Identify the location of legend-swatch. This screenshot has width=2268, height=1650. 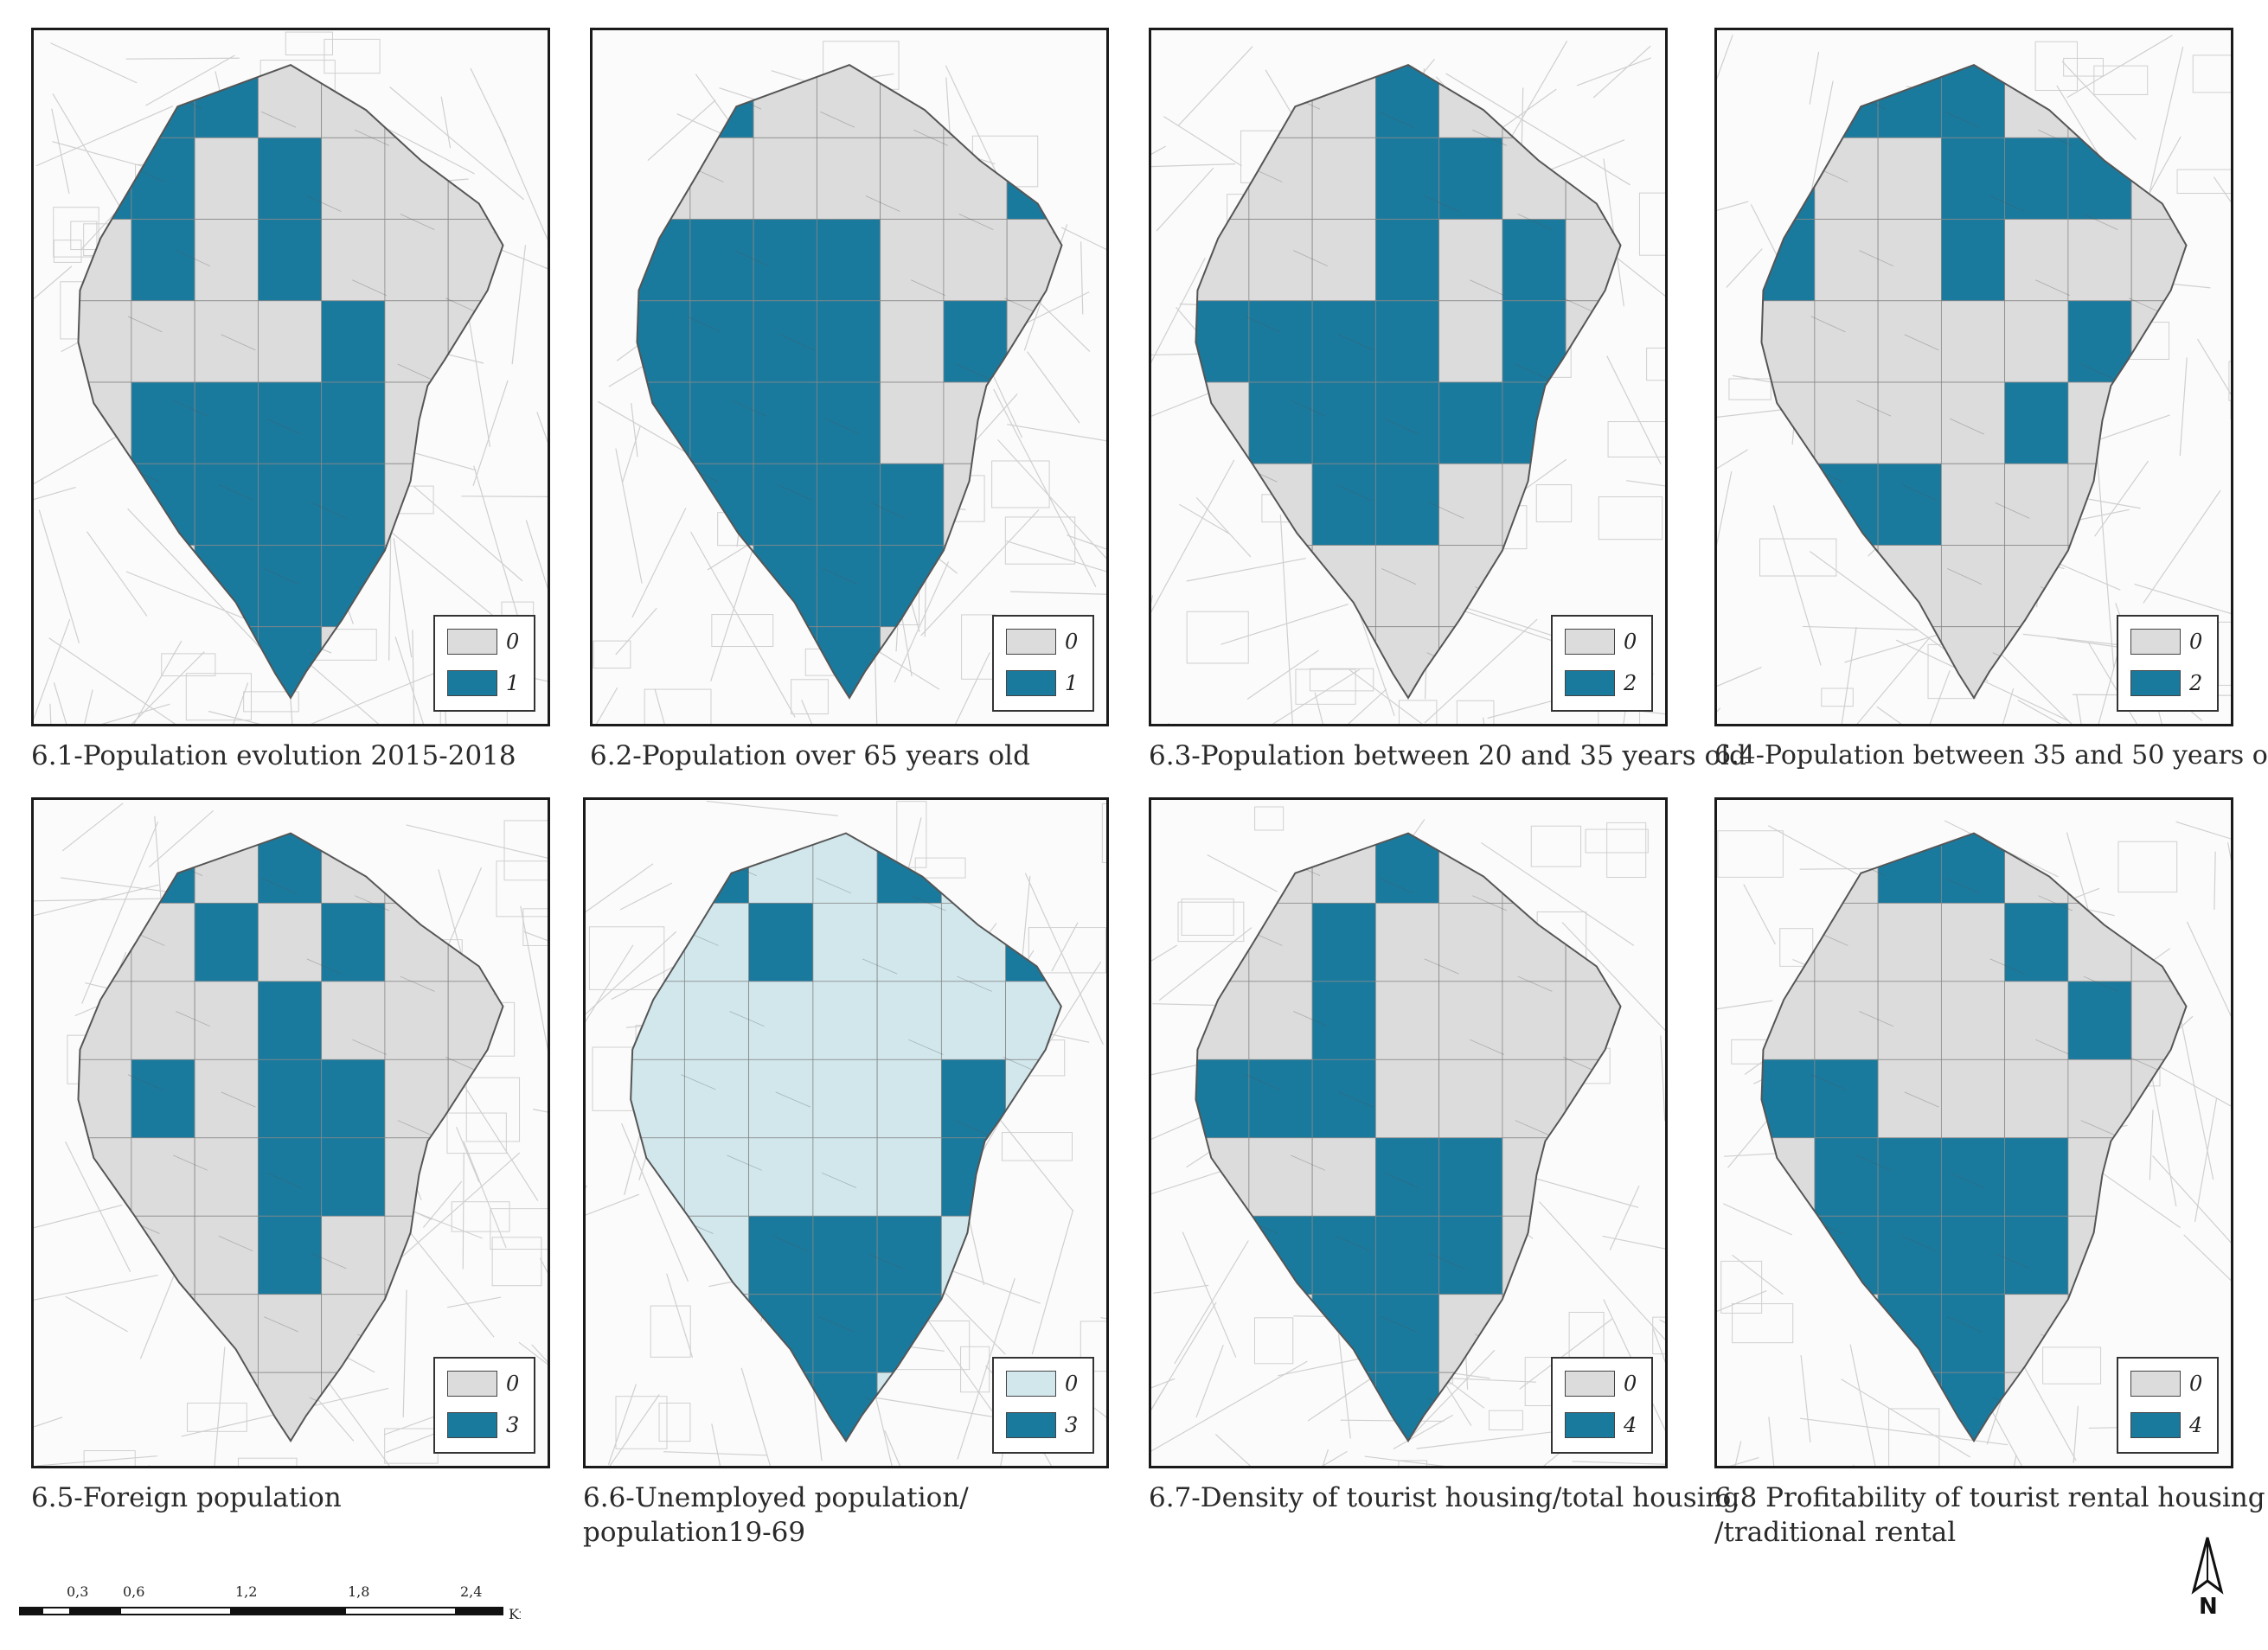
(1031, 1384).